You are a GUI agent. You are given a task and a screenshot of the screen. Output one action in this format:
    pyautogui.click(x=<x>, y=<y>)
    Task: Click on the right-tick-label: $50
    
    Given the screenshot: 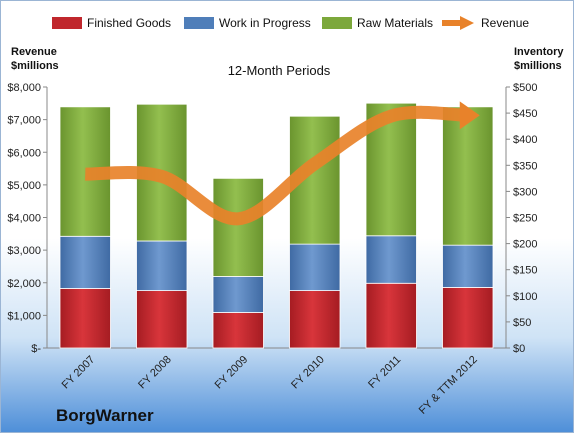 What is the action you would take?
    pyautogui.click(x=522, y=323)
    